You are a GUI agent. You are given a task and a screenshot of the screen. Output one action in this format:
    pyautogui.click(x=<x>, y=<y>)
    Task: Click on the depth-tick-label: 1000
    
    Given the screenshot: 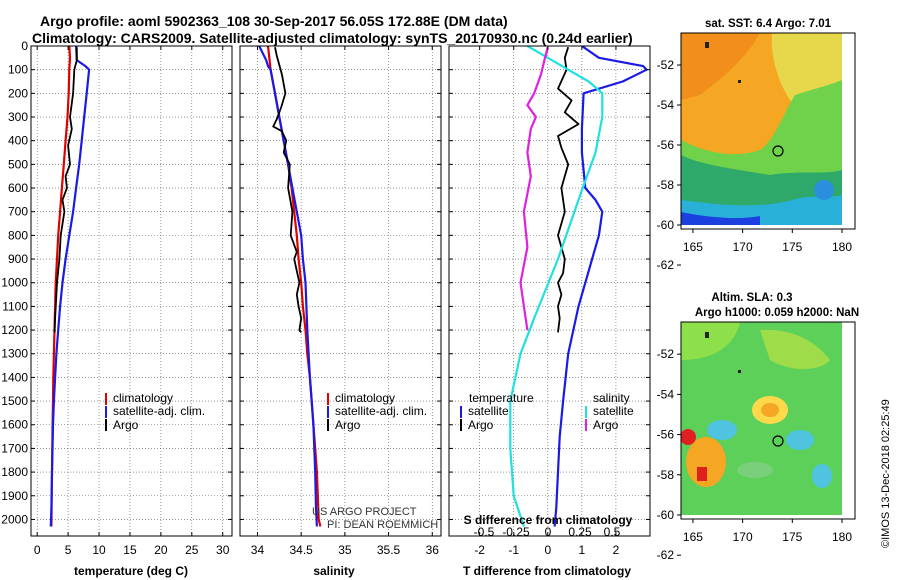 What is the action you would take?
    pyautogui.click(x=14, y=283)
    